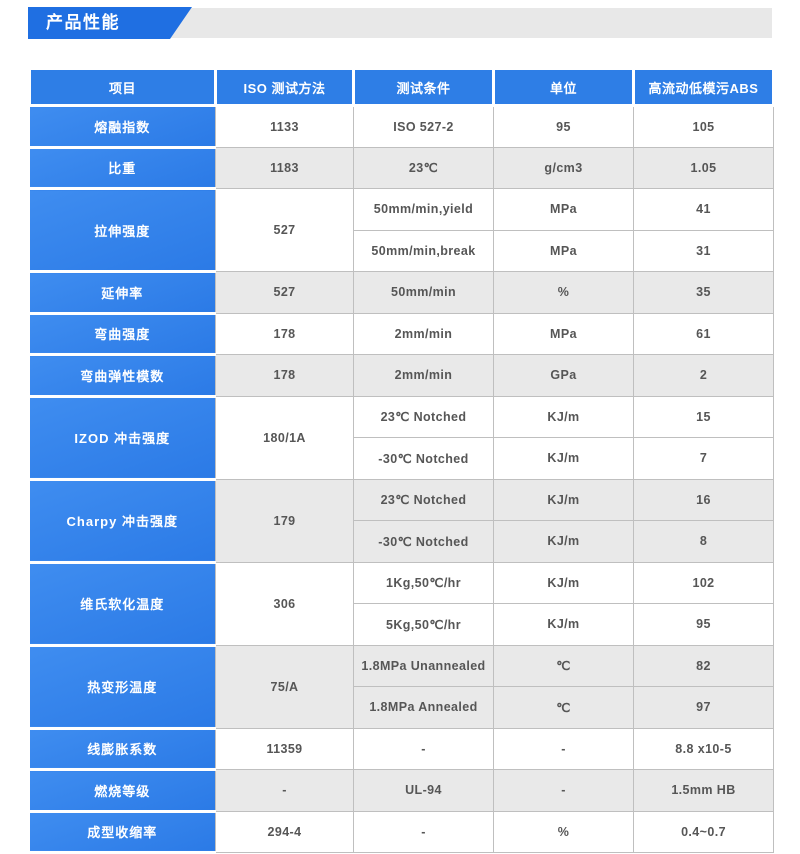 The height and width of the screenshot is (854, 800). Describe the element at coordinates (703, 250) in the screenshot. I see `value-cell: 31` at that location.